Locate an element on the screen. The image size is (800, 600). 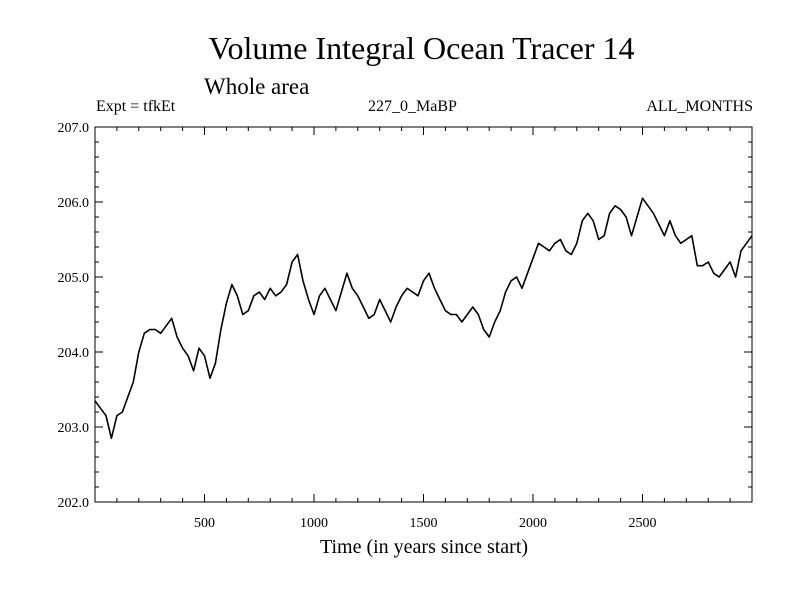
y-tick-label: 203.0 is located at coordinates (74, 428).